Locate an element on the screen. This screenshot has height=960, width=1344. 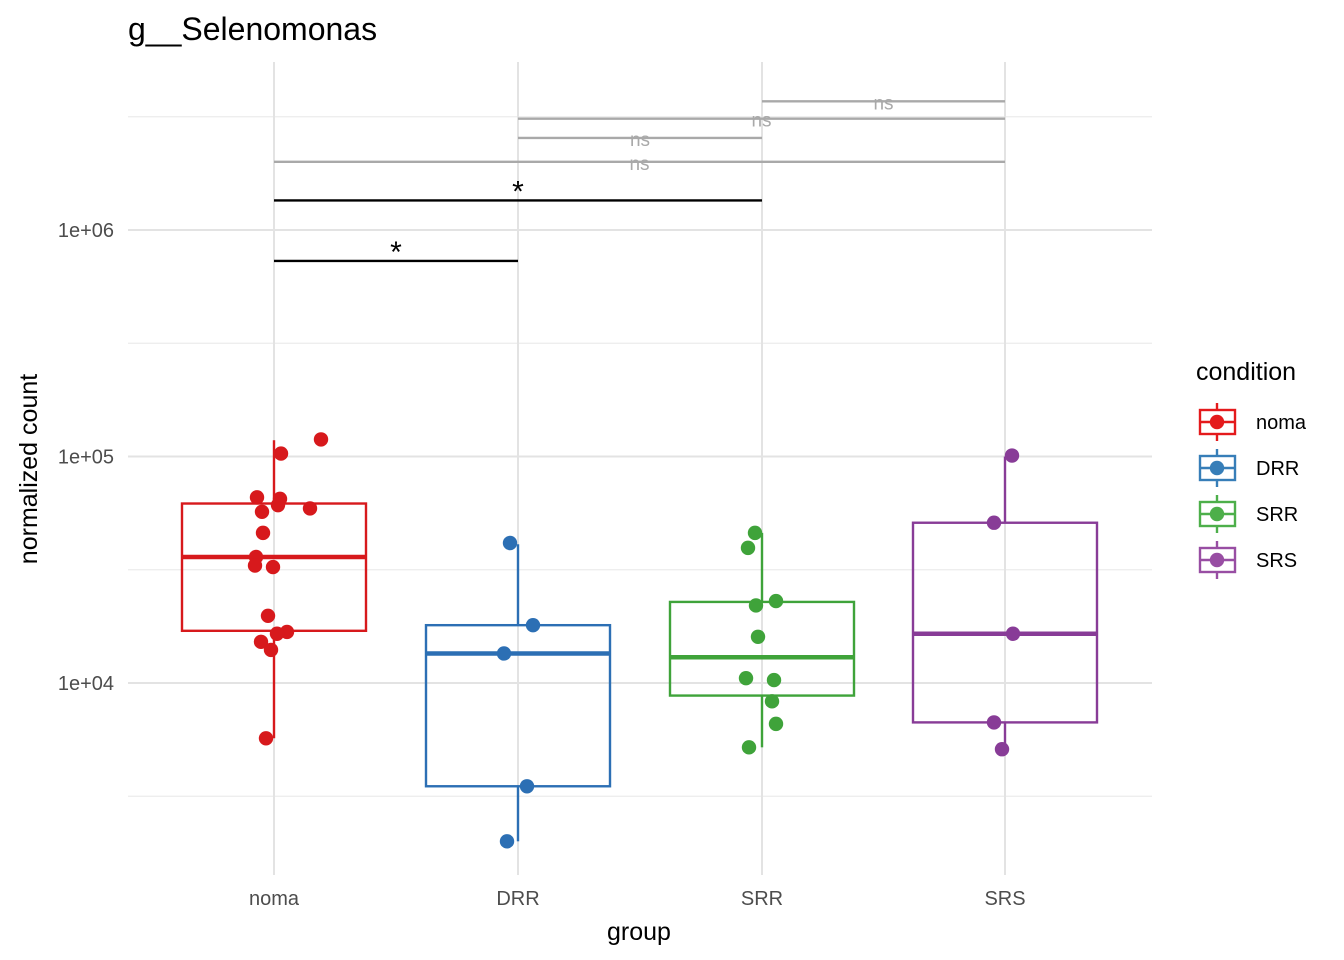
legend-key-point-srr is located at coordinates (1217, 514).